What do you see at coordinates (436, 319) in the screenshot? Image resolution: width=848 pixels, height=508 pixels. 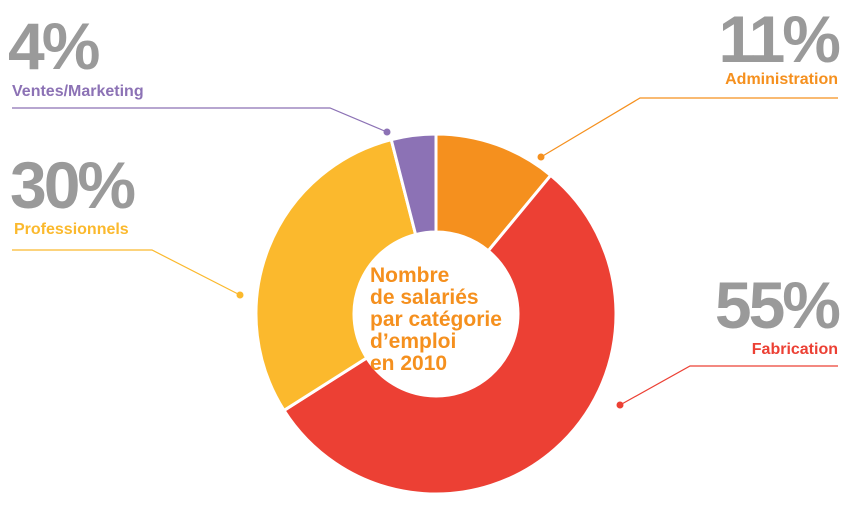 I see `center-title: par catégorie` at bounding box center [436, 319].